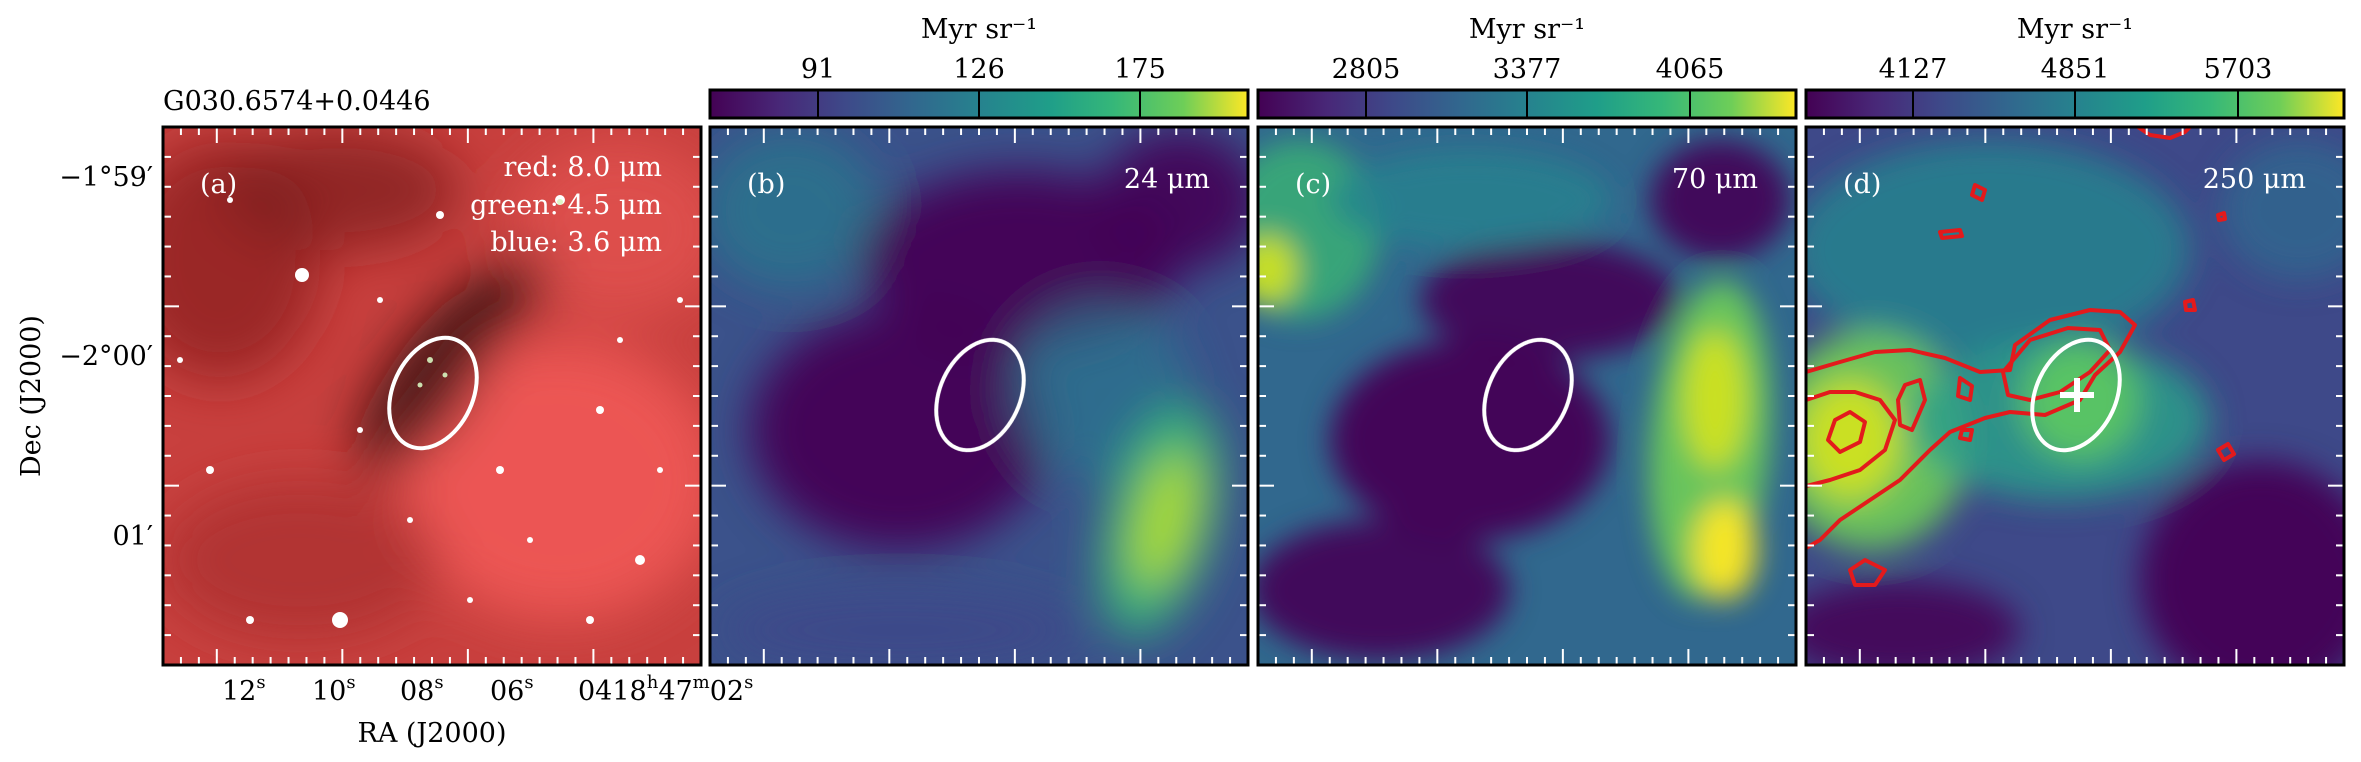  Describe the element at coordinates (2238, 69) in the screenshot. I see `colorbar-tick-d-3: 5703` at that location.